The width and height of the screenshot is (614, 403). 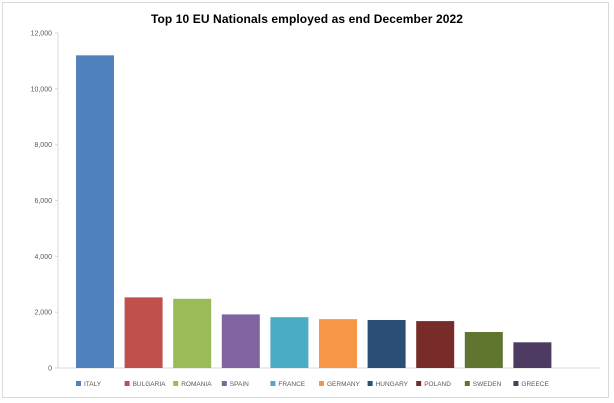 What do you see at coordinates (78, 383) in the screenshot?
I see `legend-swatch-italy` at bounding box center [78, 383].